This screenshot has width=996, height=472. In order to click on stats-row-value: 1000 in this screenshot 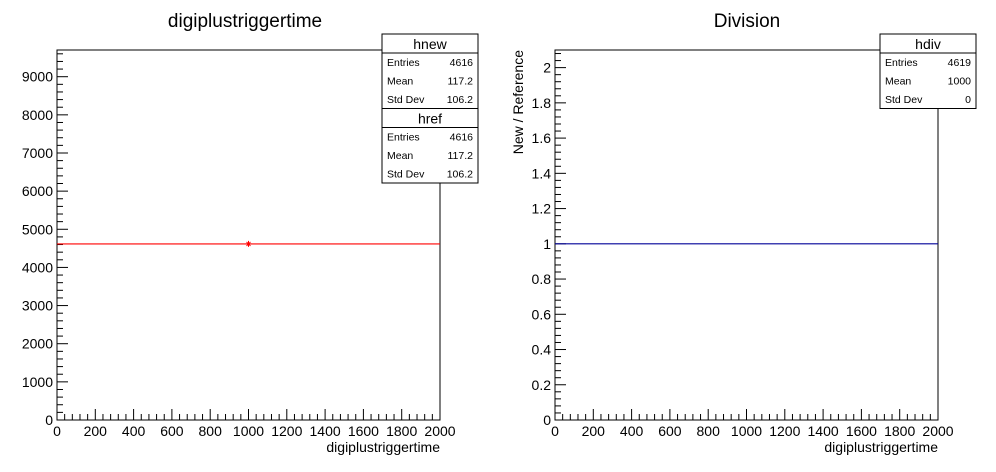, I will do `click(960, 82)`.